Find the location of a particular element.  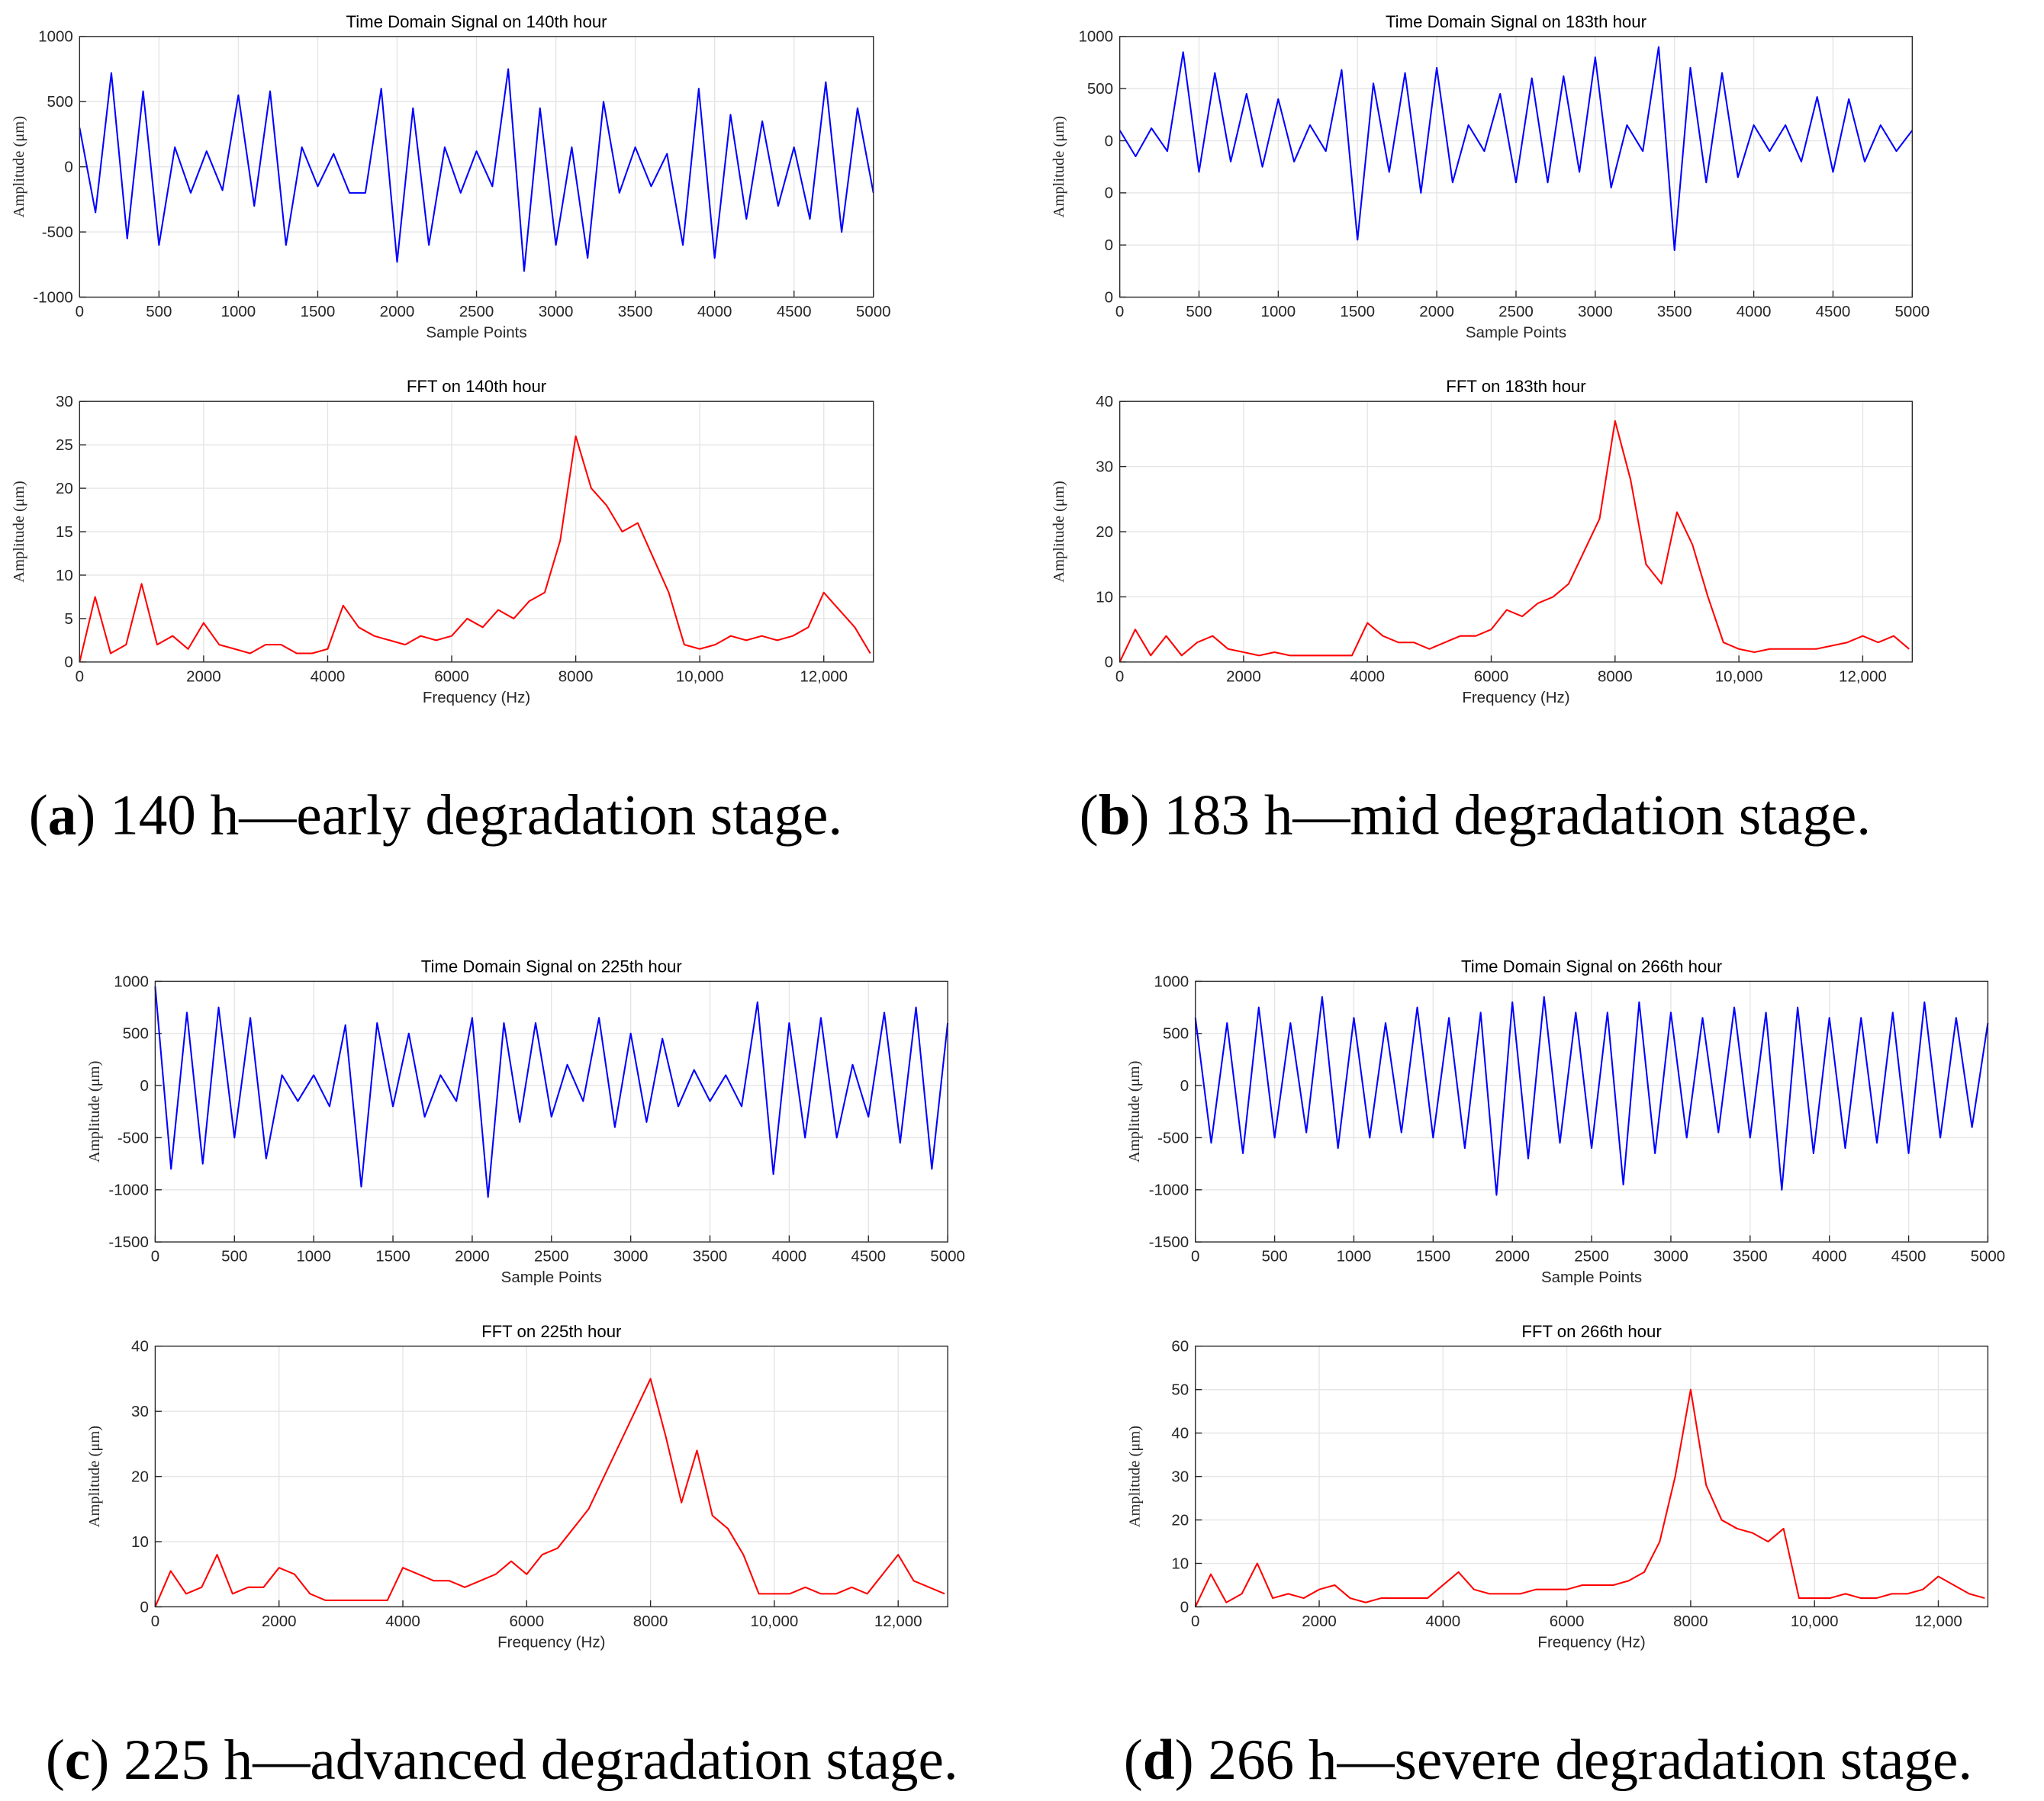

caption: (a) 140 h—early degradation stage. is located at coordinates (436, 815).